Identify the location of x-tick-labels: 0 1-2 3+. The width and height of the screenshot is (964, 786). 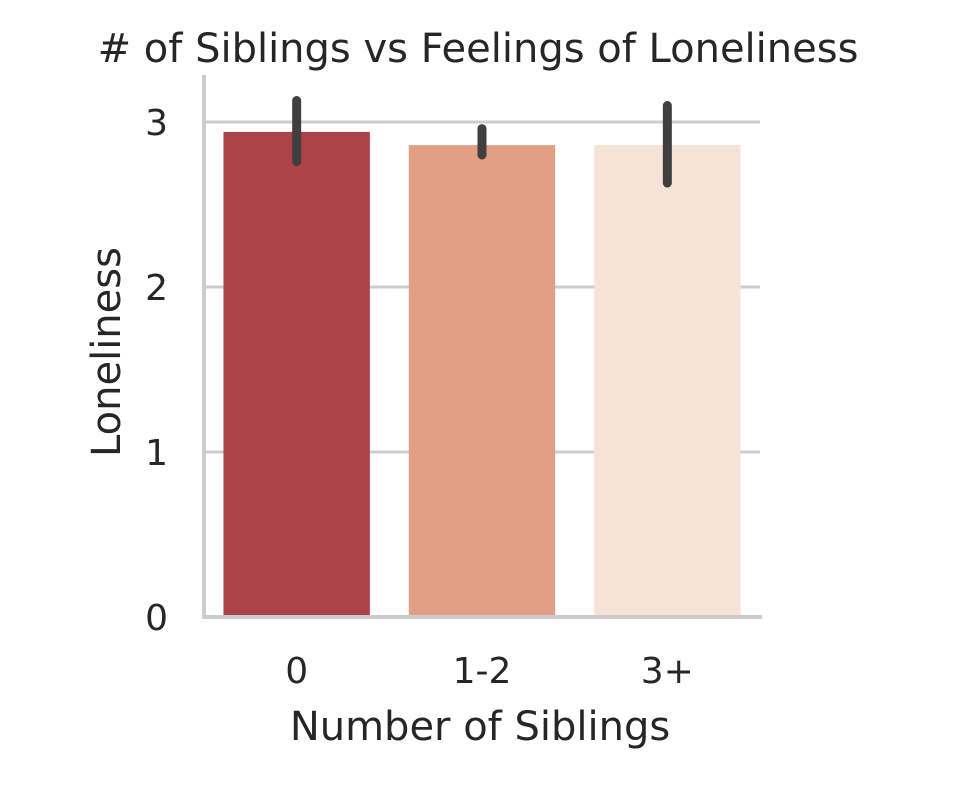
(489, 671).